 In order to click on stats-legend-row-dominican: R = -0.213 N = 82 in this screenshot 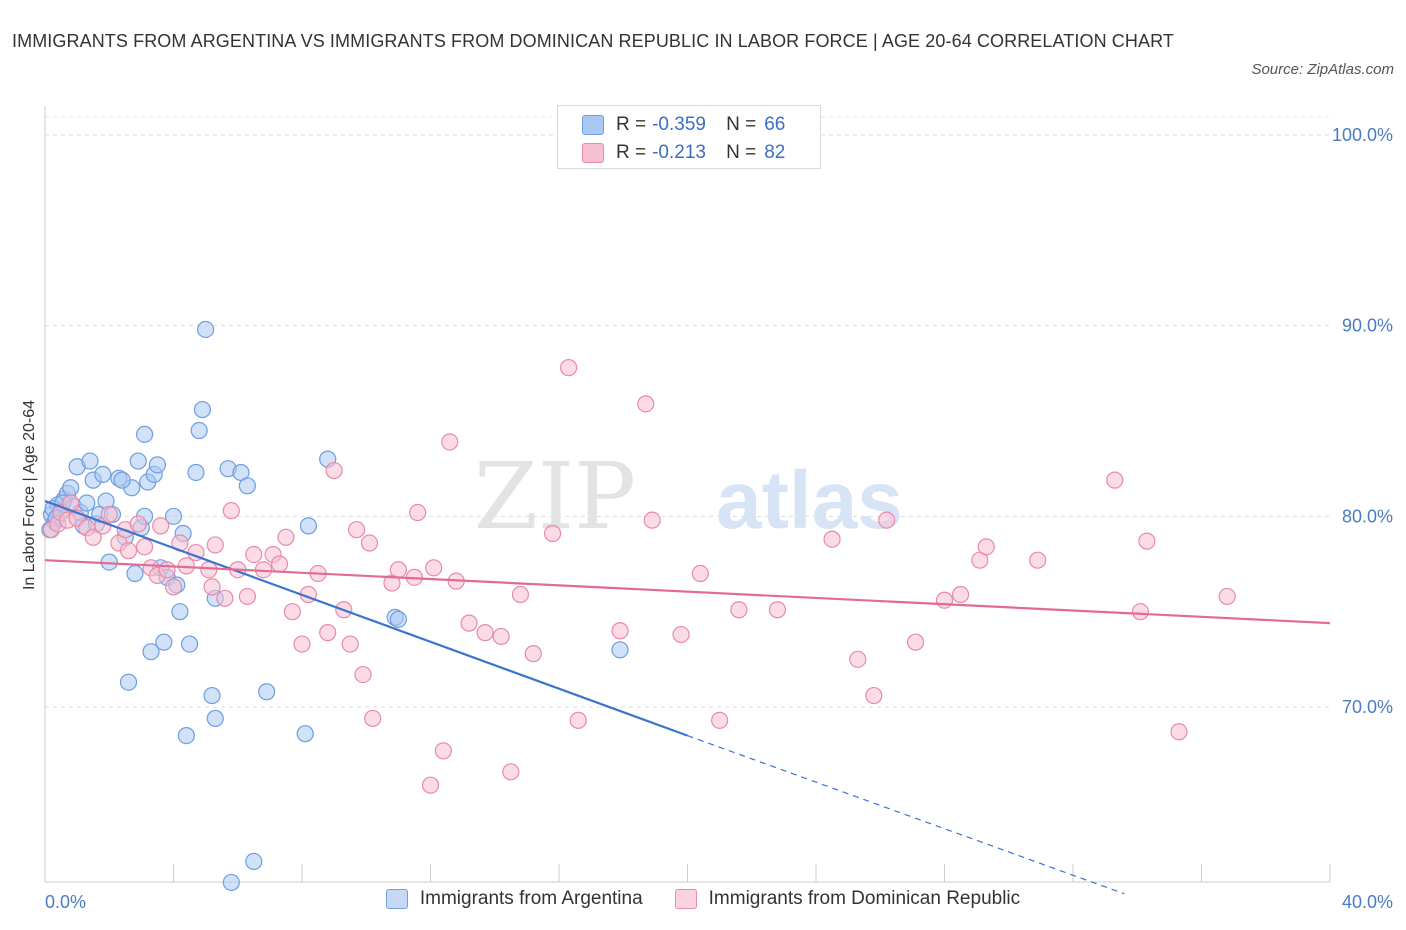, I will do `click(683, 153)`.